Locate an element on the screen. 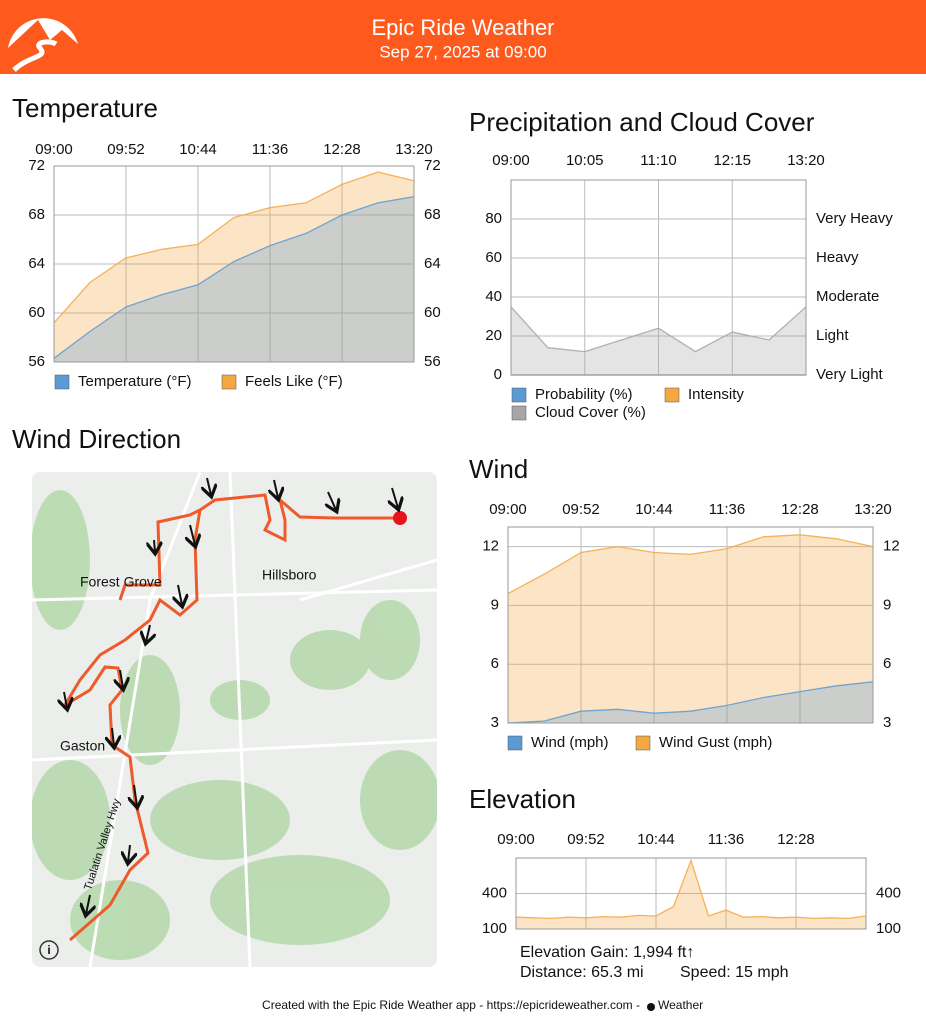 Image resolution: width=926 pixels, height=1024 pixels. elevation-stat: Elevation Gain: 1,994 ft↑ is located at coordinates (607, 952).